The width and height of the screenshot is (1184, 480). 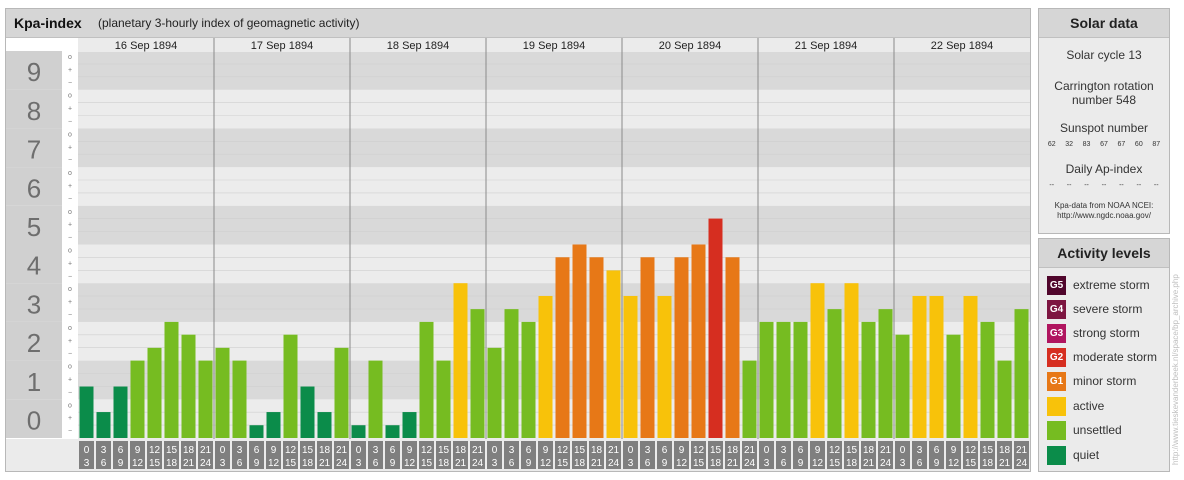 What do you see at coordinates (70, 315) in the screenshot?
I see `minor-tick-label: −` at bounding box center [70, 315].